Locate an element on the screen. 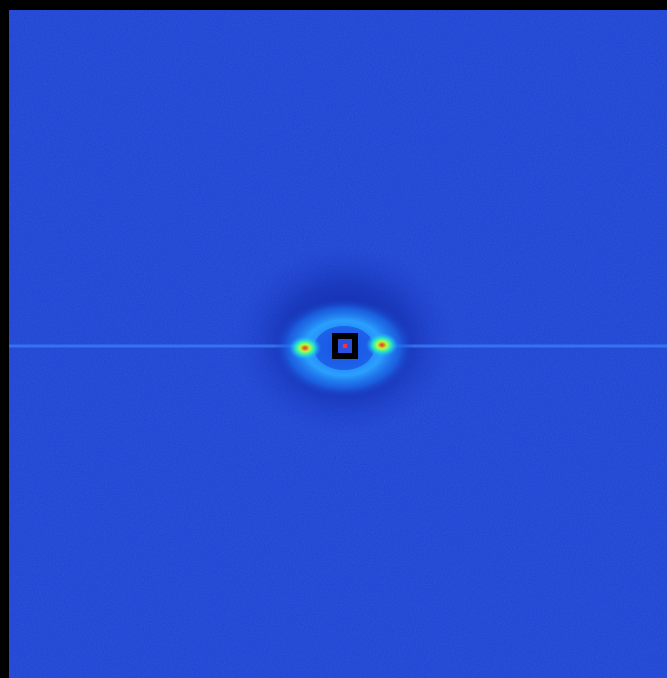 The width and height of the screenshot is (667, 678). beam-center is located at coordinates (345, 346).